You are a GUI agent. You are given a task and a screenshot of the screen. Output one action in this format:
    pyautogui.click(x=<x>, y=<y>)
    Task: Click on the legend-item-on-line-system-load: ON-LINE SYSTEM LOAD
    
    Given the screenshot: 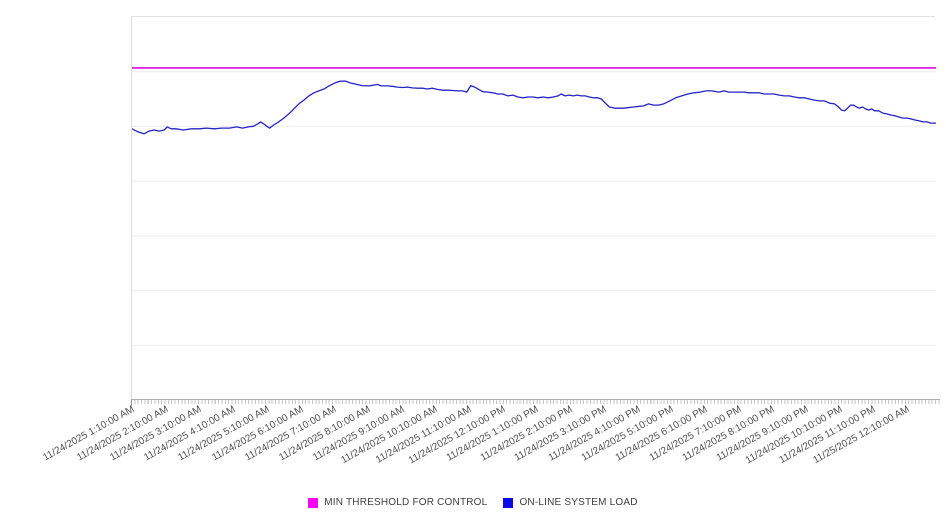 What is the action you would take?
    pyautogui.click(x=570, y=502)
    